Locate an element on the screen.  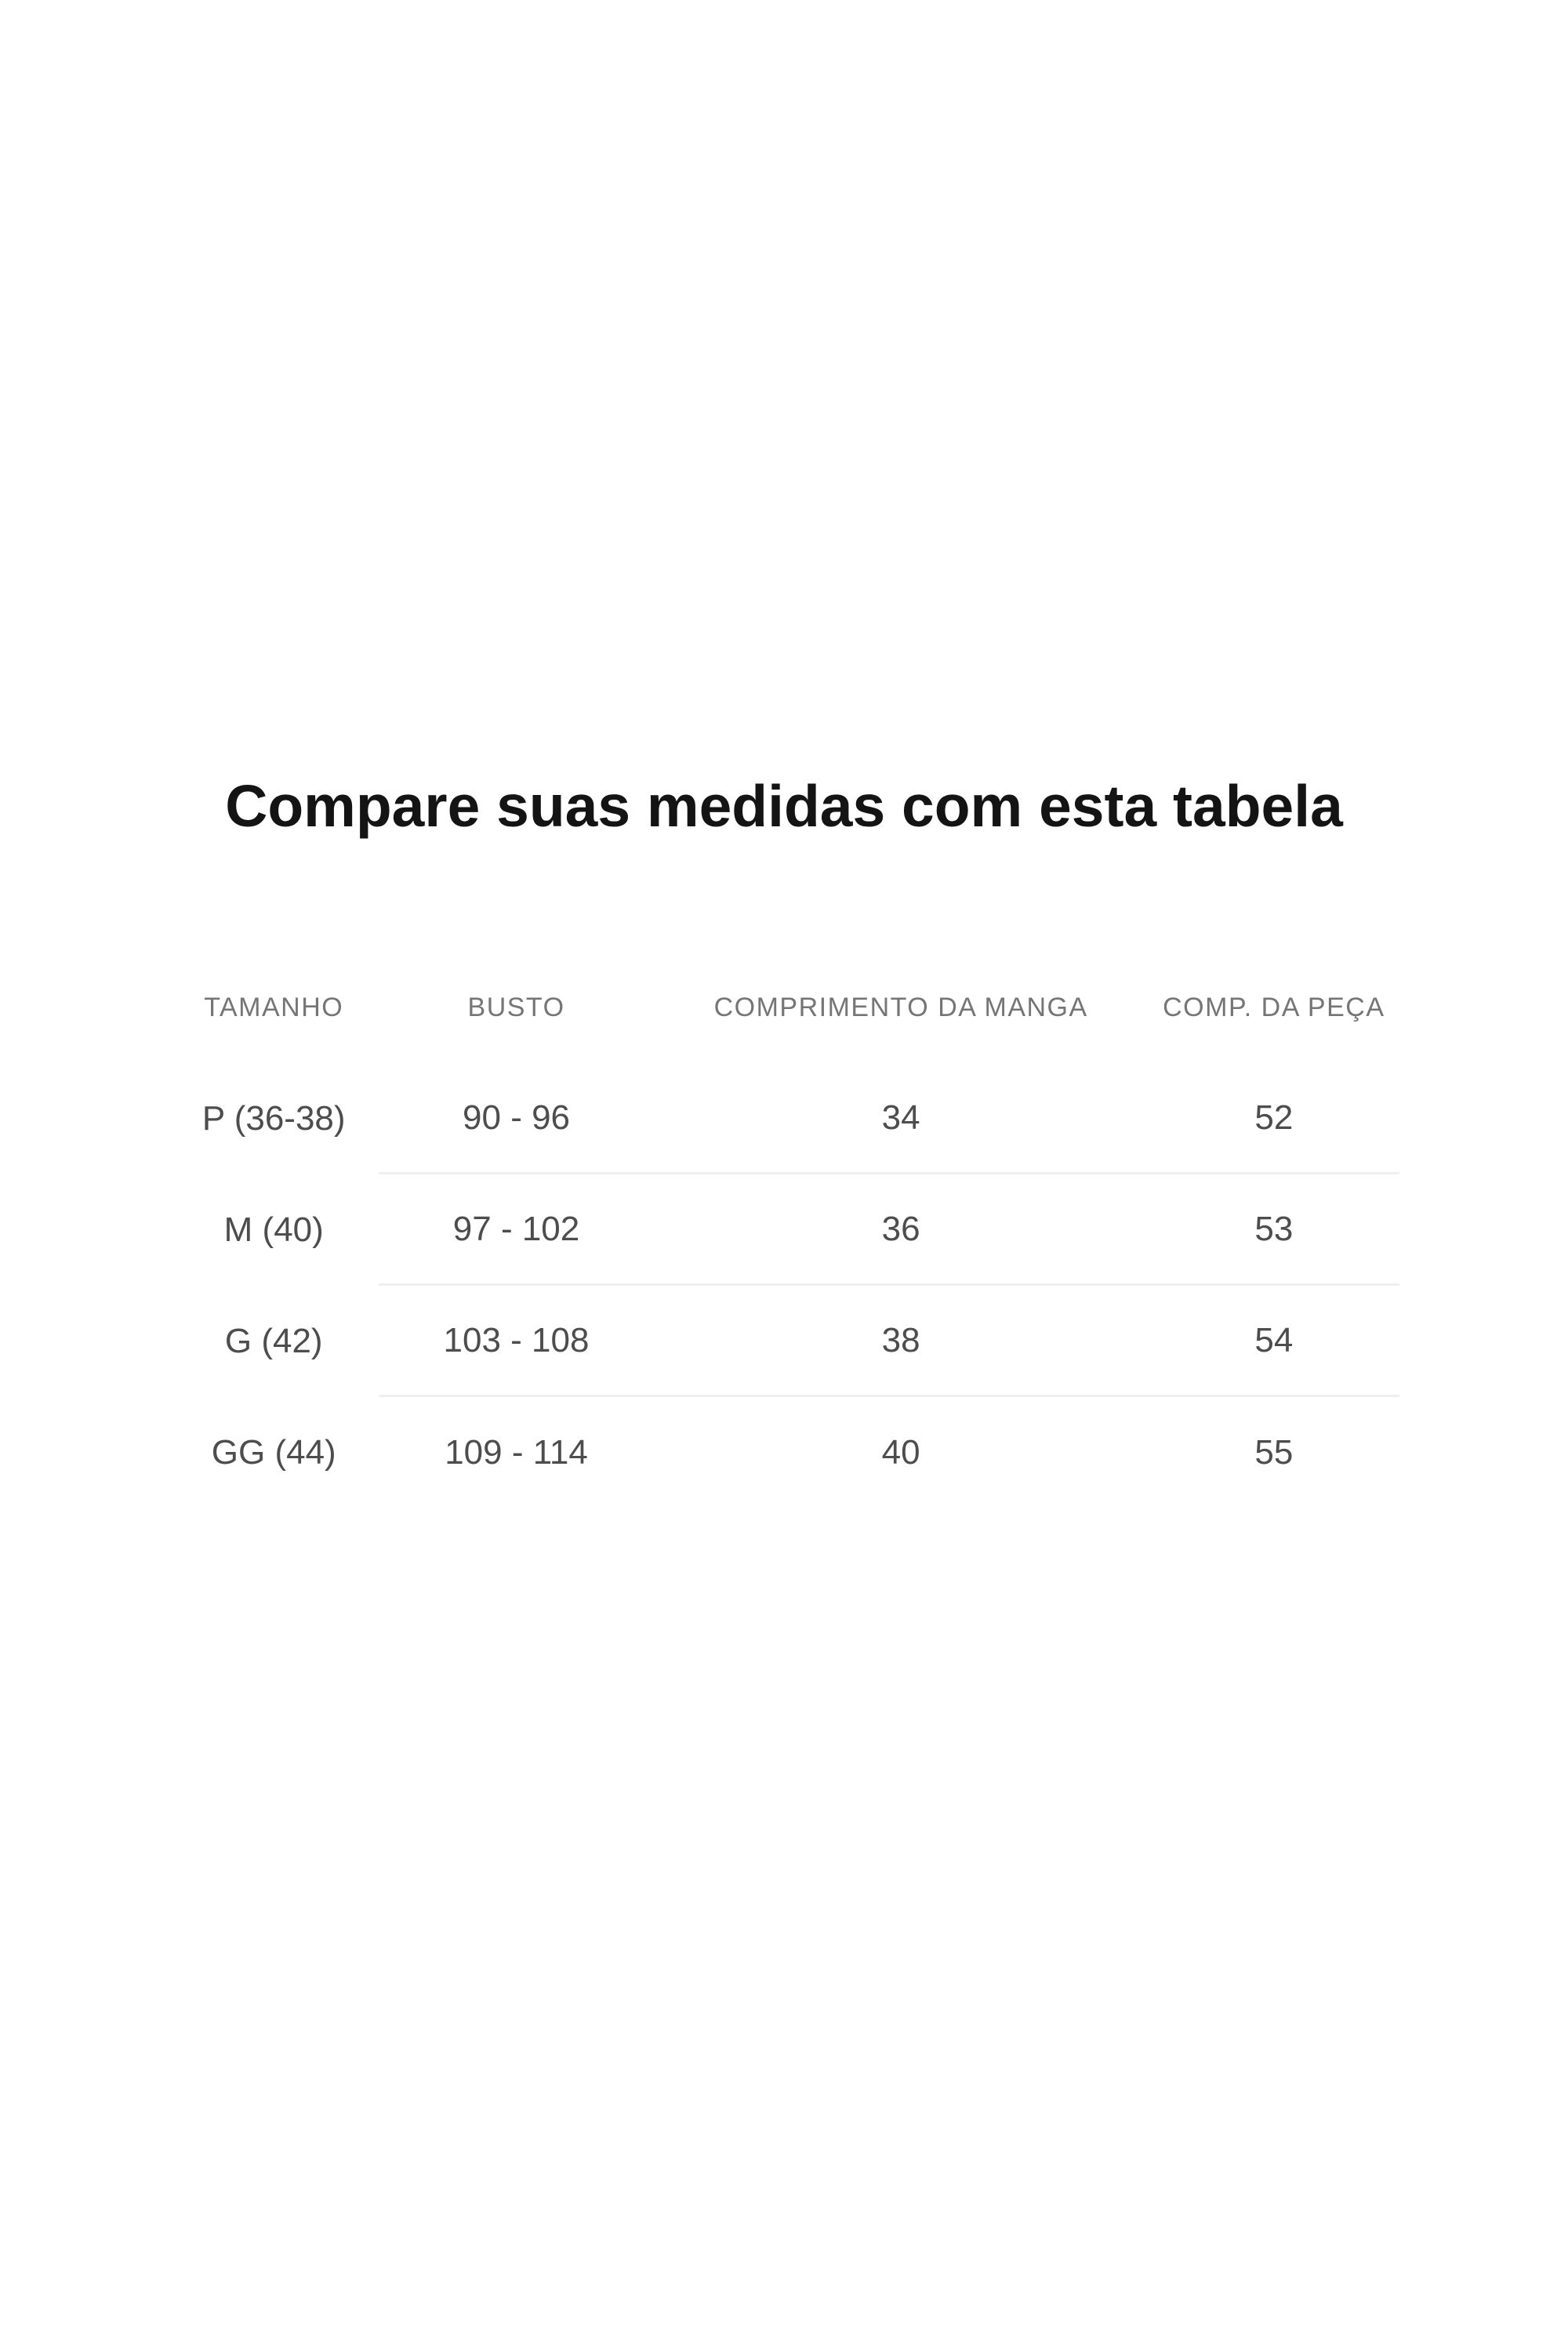
cell-size: P (36-38) is located at coordinates (273, 1118).